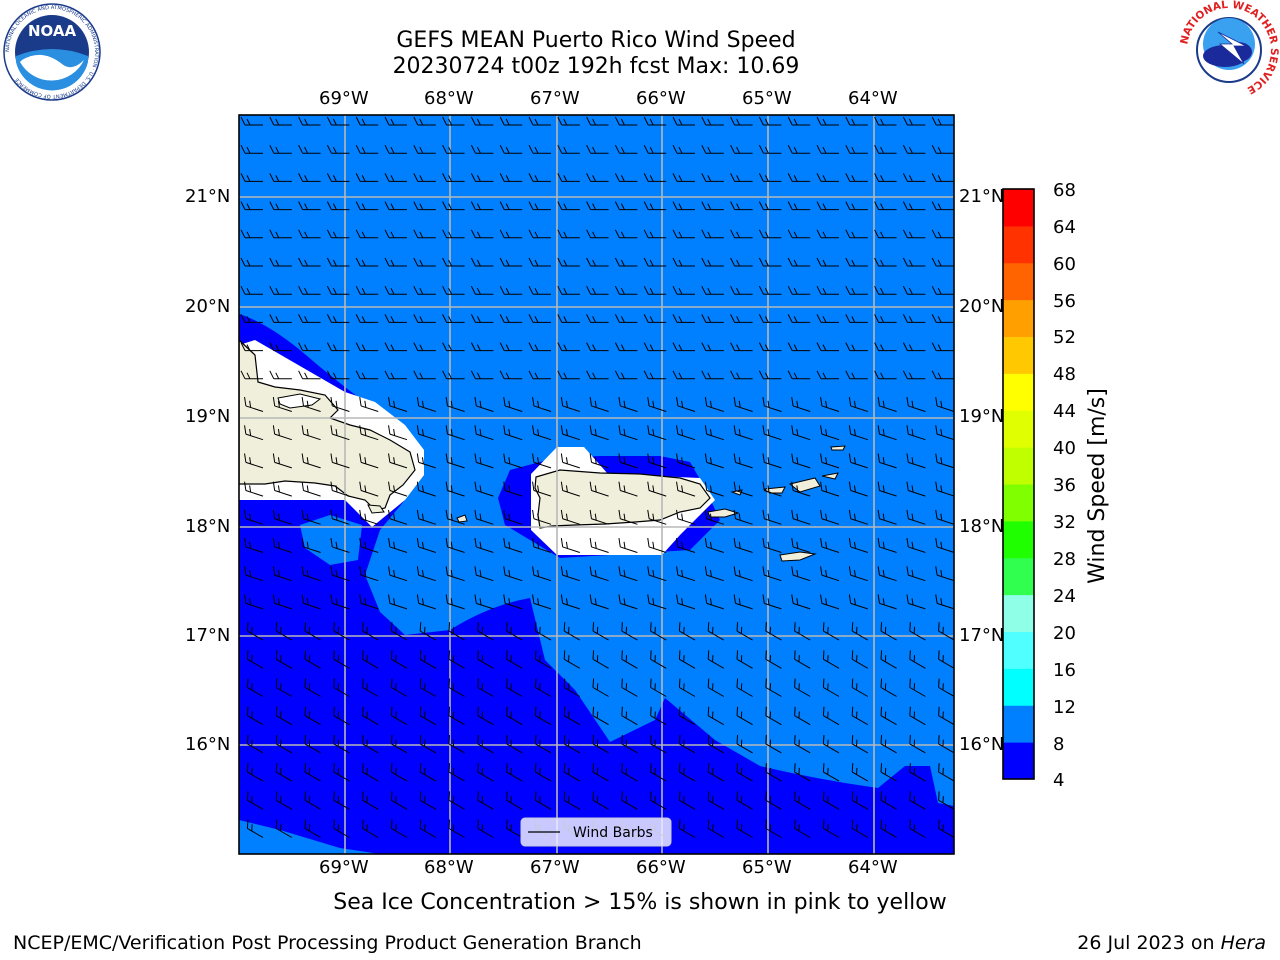  Describe the element at coordinates (1064, 559) in the screenshot. I see `colorbar-tick-28: 28` at that location.